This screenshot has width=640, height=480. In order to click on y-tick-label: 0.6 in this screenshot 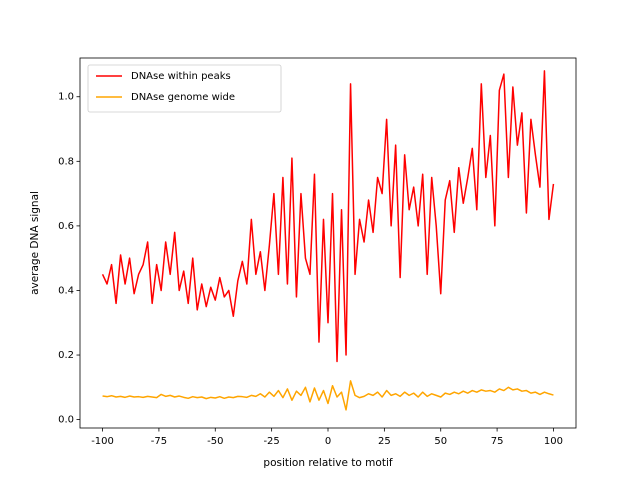, I will do `click(66, 226)`.